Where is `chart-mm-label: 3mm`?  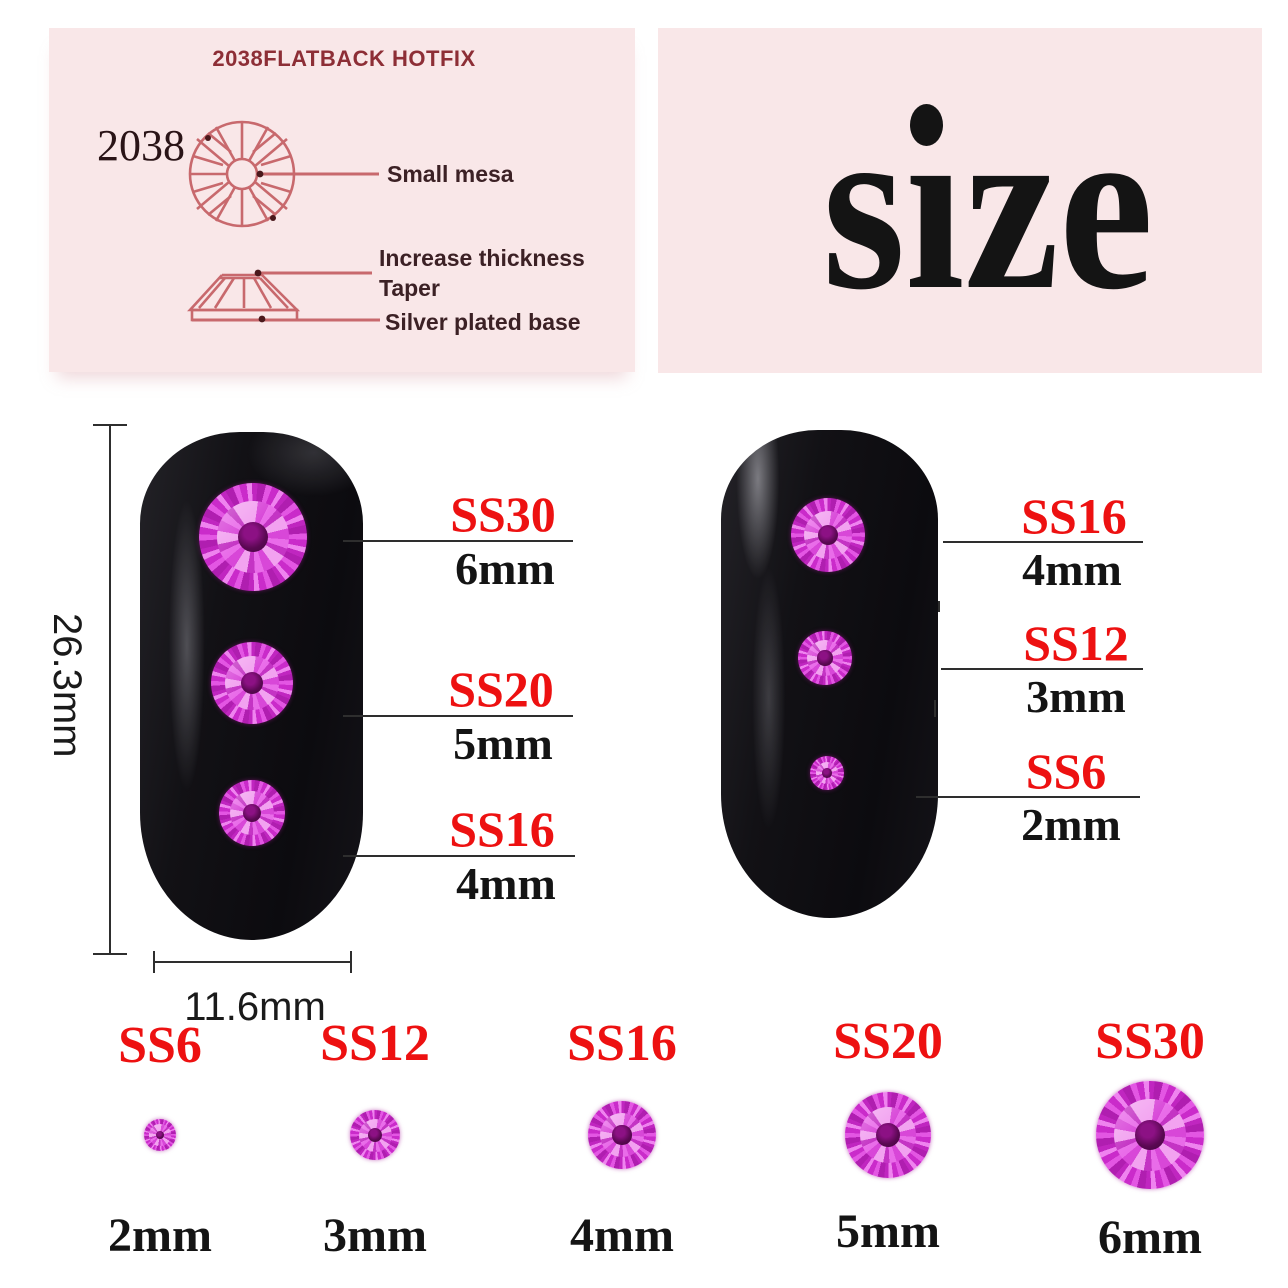
chart-mm-label: 3mm is located at coordinates (375, 1235).